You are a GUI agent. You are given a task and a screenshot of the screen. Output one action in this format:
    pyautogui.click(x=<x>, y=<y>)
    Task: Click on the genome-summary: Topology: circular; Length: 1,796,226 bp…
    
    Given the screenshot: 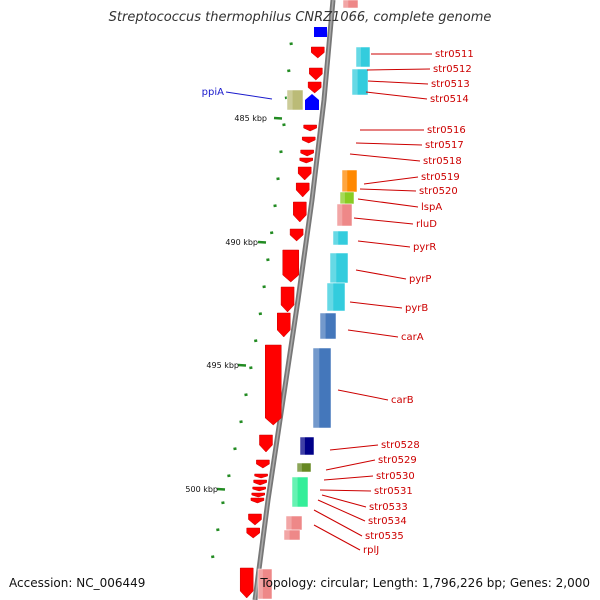 What is the action you would take?
    pyautogui.click(x=425, y=583)
    